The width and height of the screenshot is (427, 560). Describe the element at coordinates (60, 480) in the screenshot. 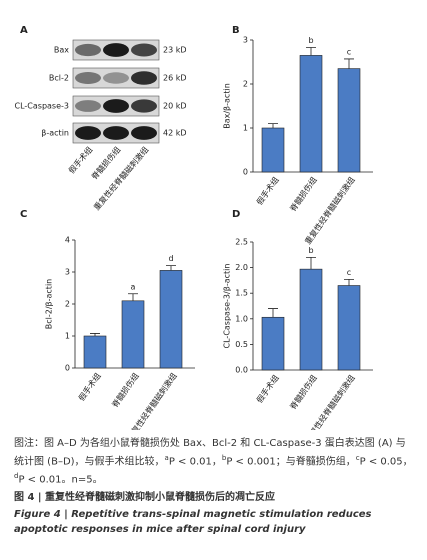

I see `caption-text: P < 0.01。n=5。` at that location.